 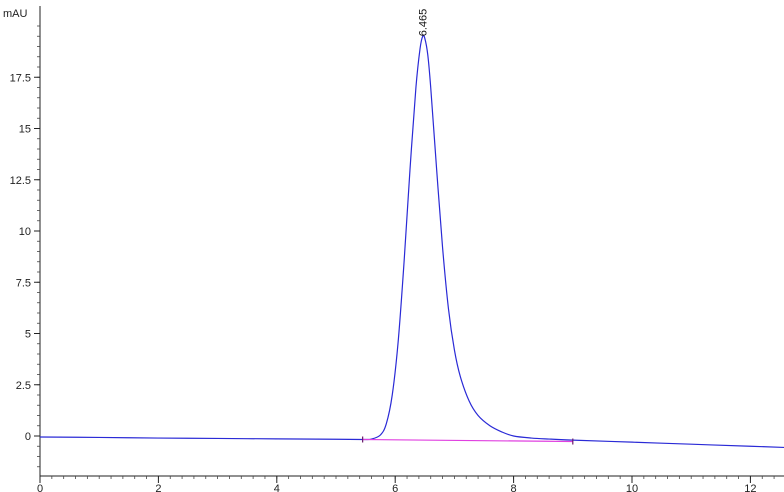 I want to click on x-major-ticks: 0 2 4 6 8 10 12, so click(x=397, y=484).